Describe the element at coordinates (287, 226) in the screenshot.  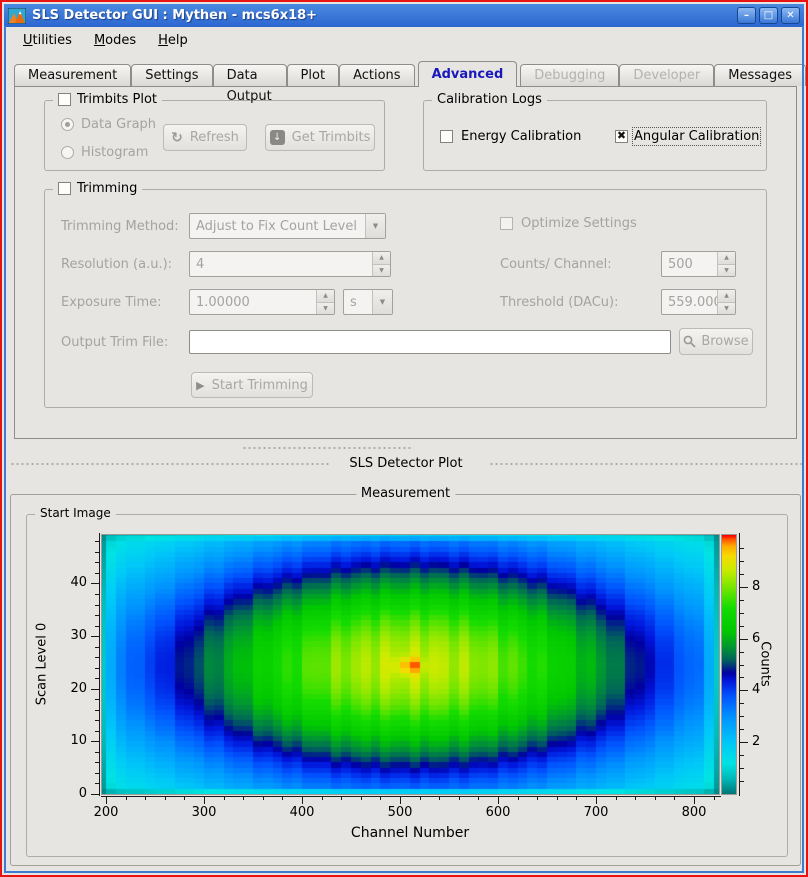
I see `trimming-method-combobox: Adjust to Fix Count Level ▼` at that location.